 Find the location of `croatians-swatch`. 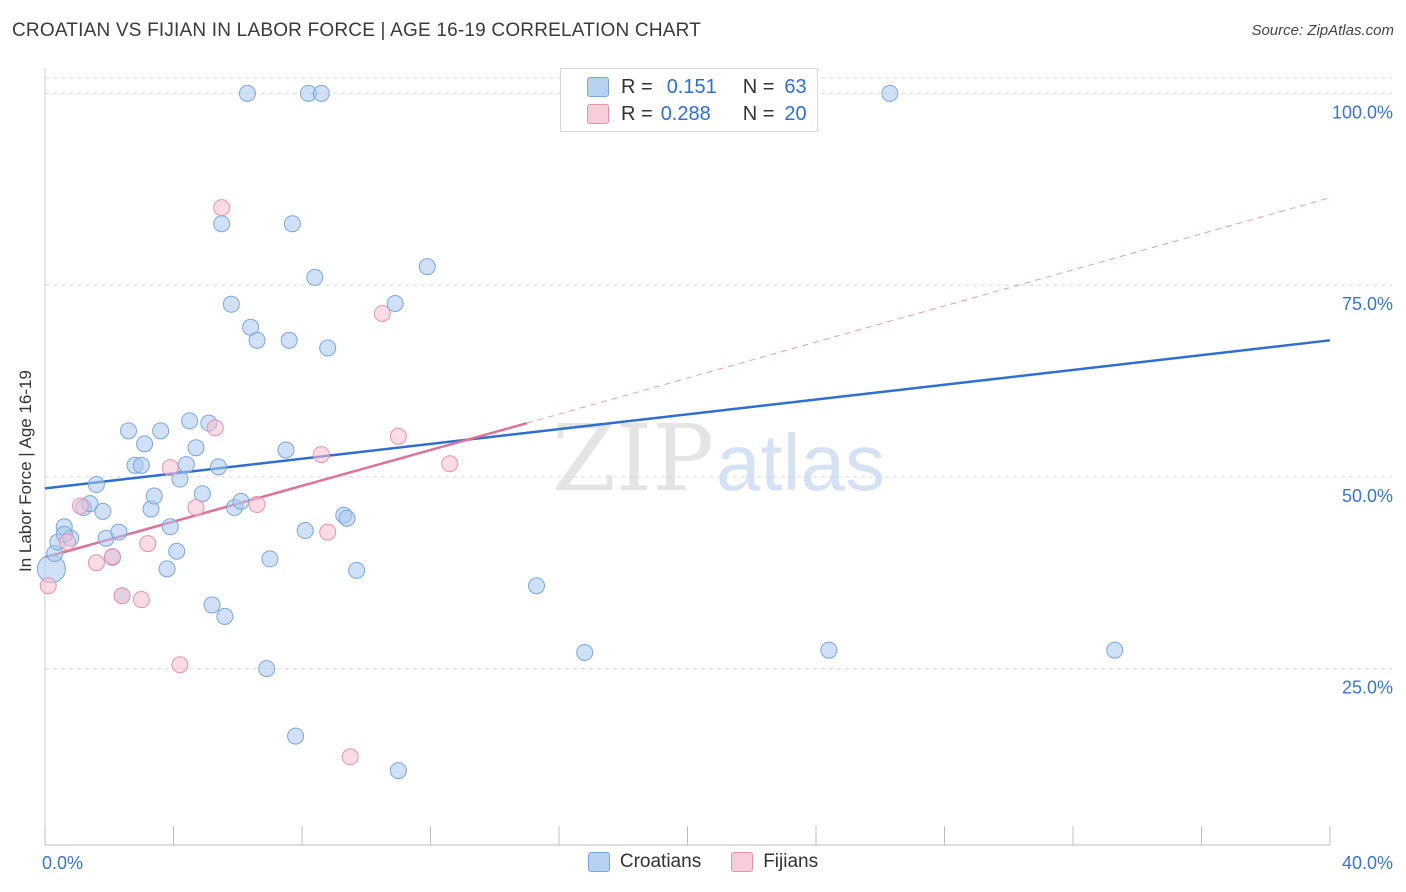

croatians-swatch is located at coordinates (598, 87).